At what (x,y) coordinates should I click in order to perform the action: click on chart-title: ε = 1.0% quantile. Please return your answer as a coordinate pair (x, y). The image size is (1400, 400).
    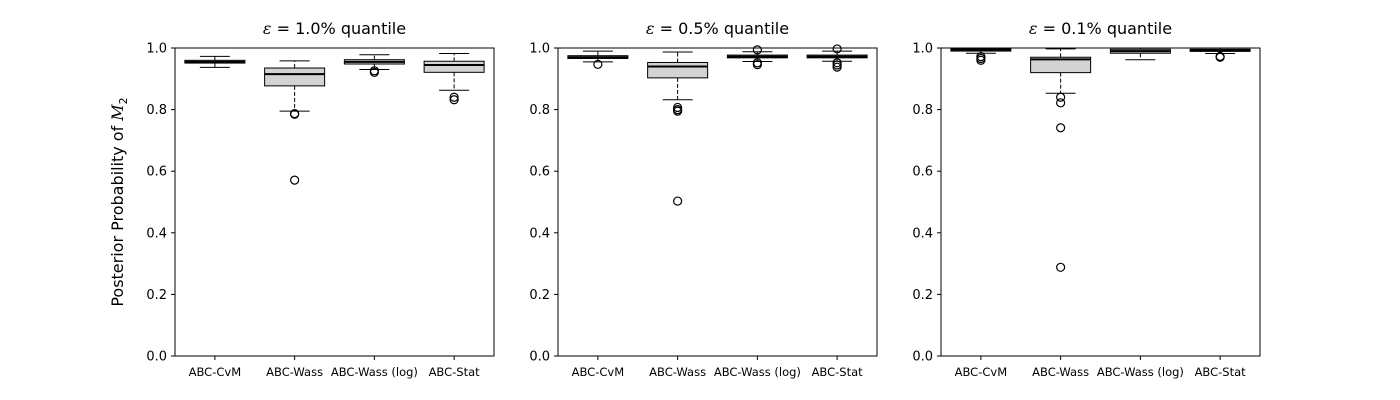
    Looking at the image, I should click on (334, 28).